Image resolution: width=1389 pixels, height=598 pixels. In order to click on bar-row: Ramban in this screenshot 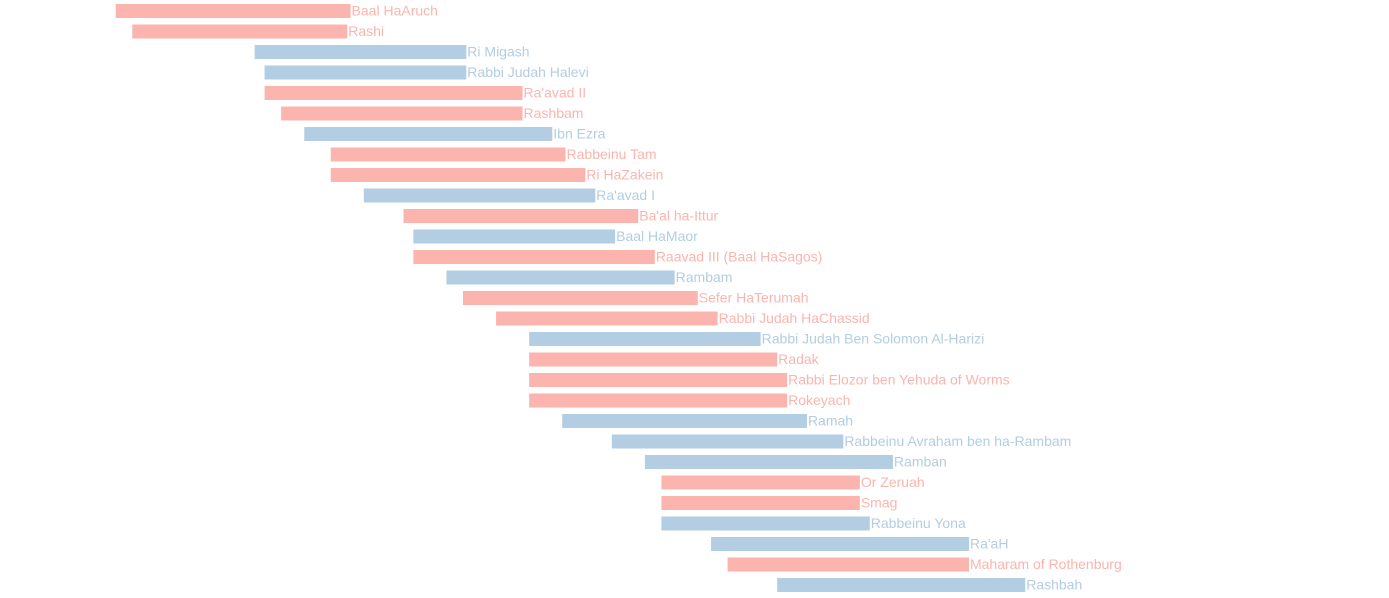, I will do `click(795, 462)`.